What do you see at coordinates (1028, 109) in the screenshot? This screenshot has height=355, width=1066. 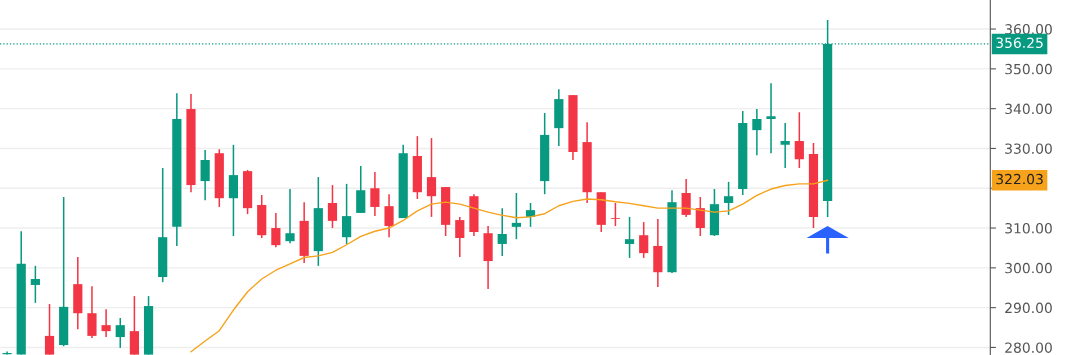 I see `y-tick-label: 340.00` at bounding box center [1028, 109].